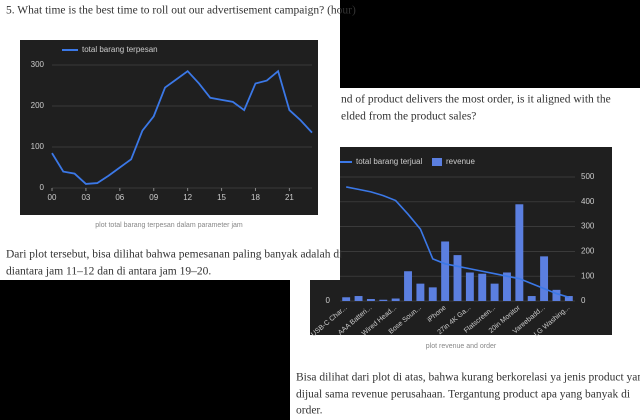 The height and width of the screenshot is (420, 640). What do you see at coordinates (389, 161) in the screenshot?
I see `legend-label: total barang terjual` at bounding box center [389, 161].